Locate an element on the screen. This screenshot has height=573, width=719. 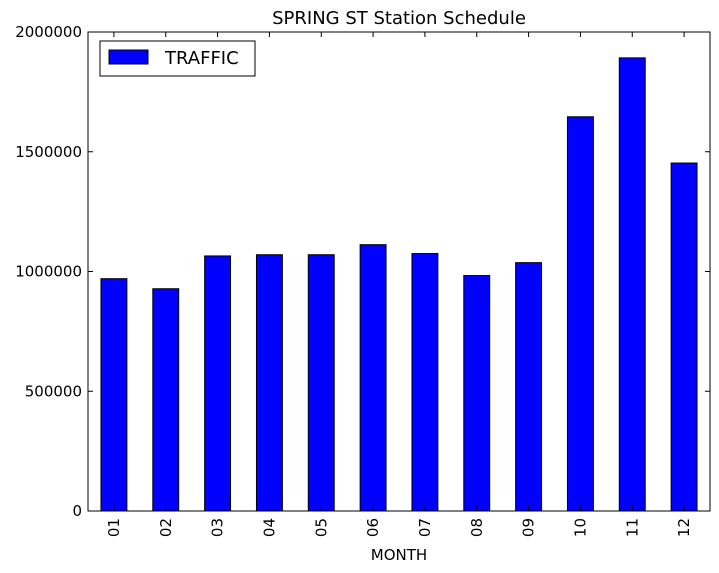
x-tick-label: 08 is located at coordinates (477, 527).